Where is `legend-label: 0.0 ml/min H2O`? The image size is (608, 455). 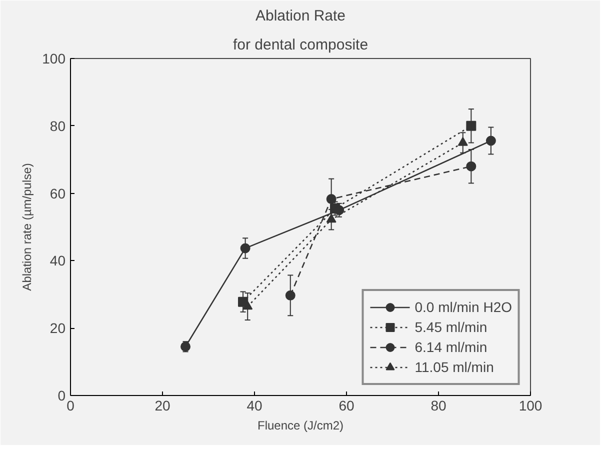 legend-label: 0.0 ml/min H2O is located at coordinates (463, 307).